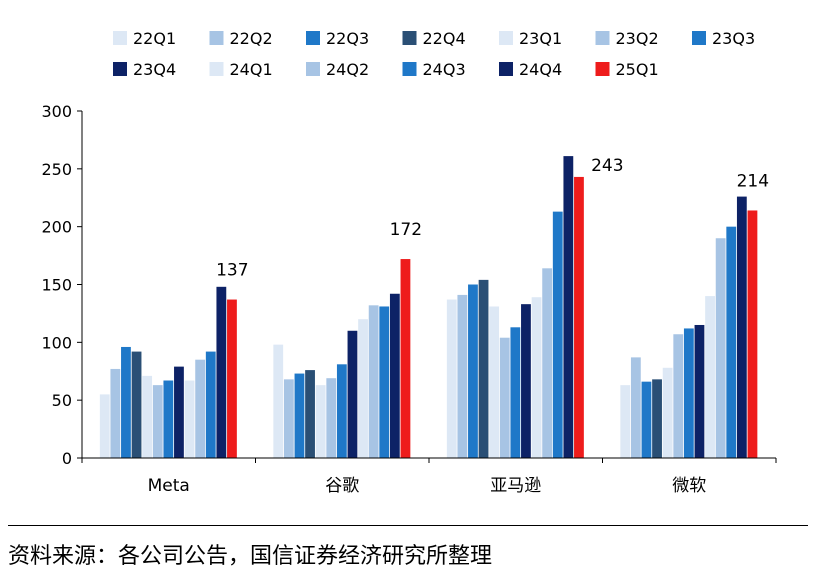 The height and width of the screenshot is (587, 814). I want to click on y-tick-label: 50, so click(62, 400).